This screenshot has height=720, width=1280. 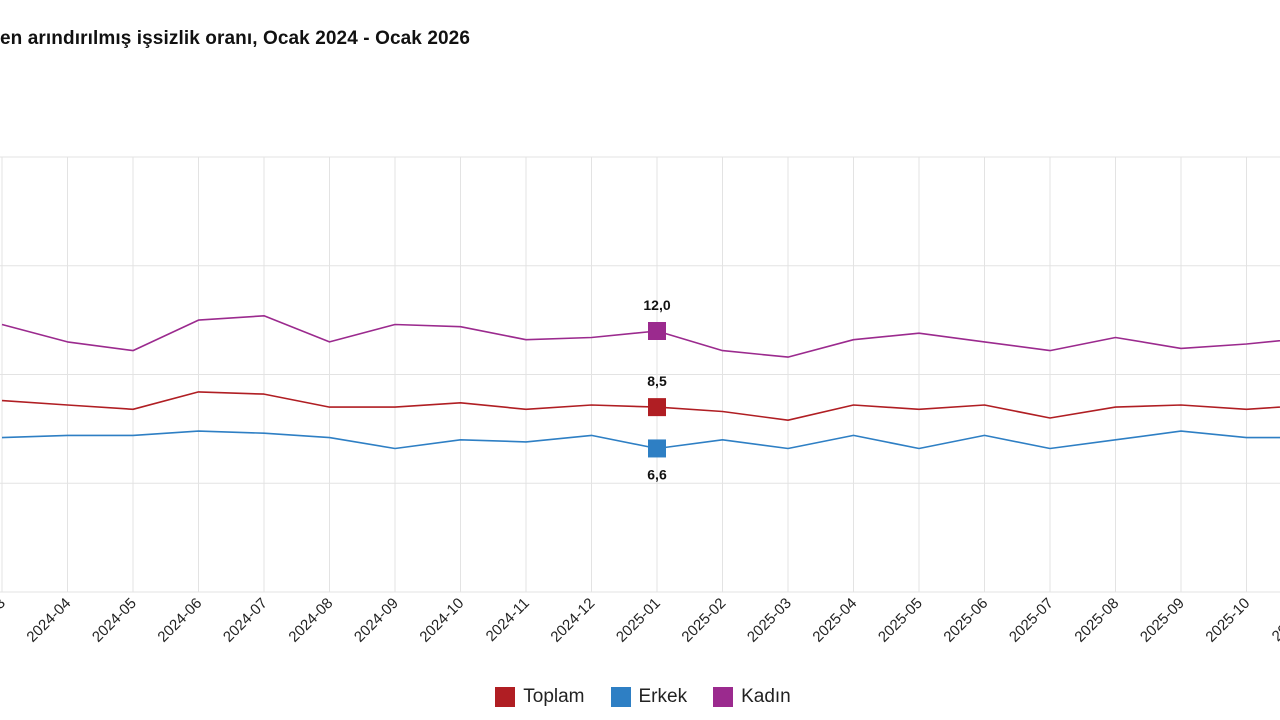 I want to click on data-label-erkek: 6,6, so click(x=657, y=474).